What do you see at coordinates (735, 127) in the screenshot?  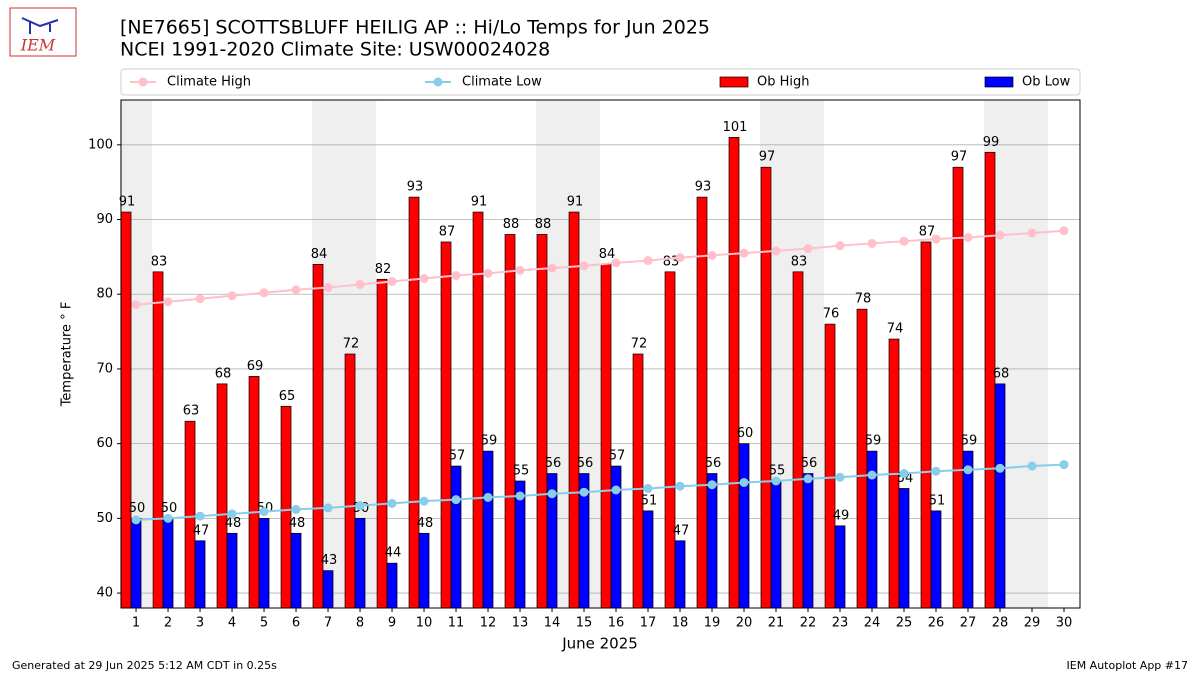 I see `bar-label: 101` at bounding box center [735, 127].